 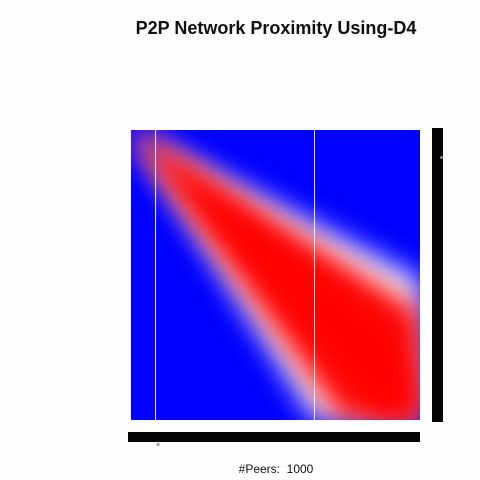 What do you see at coordinates (276, 28) in the screenshot?
I see `chart-title: P2P Network Proximity Using-D4` at bounding box center [276, 28].